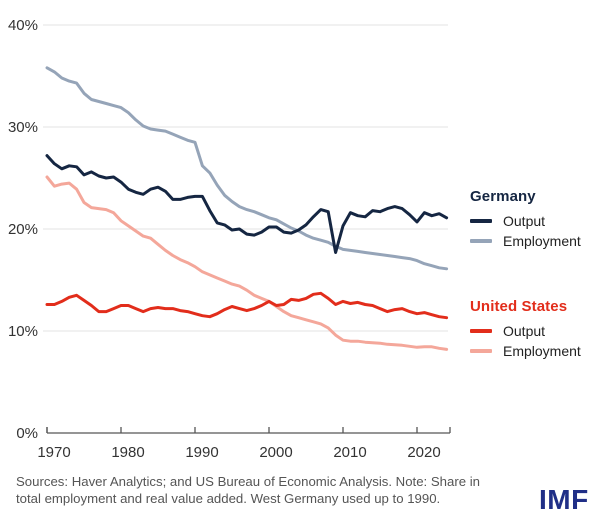  What do you see at coordinates (23, 127) in the screenshot?
I see `y-tick-label-30: 30%` at bounding box center [23, 127].